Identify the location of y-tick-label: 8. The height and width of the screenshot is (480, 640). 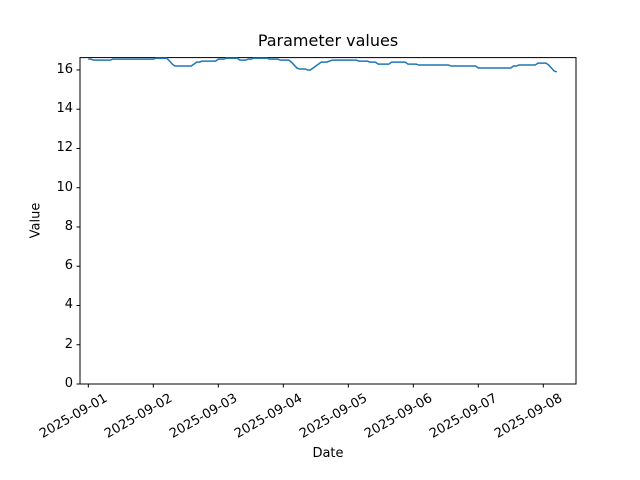
(68, 226).